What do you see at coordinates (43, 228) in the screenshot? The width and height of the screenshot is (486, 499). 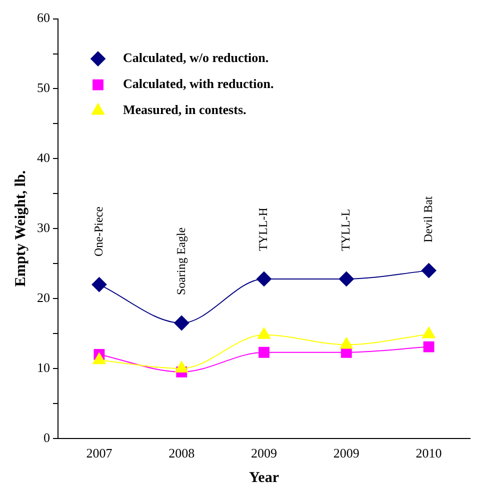 I see `y-tick-label: 30` at bounding box center [43, 228].